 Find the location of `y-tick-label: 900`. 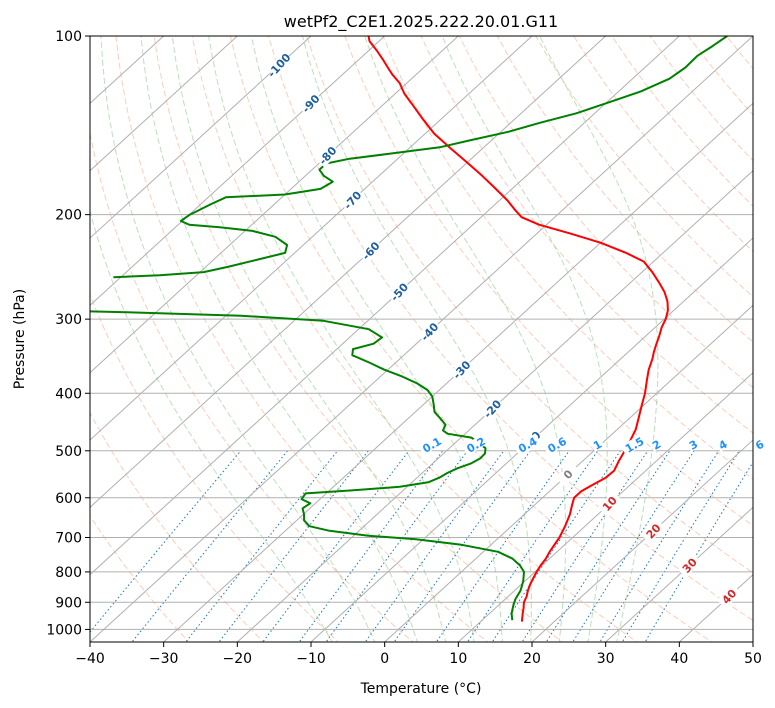

y-tick-label: 900 is located at coordinates (68, 603).